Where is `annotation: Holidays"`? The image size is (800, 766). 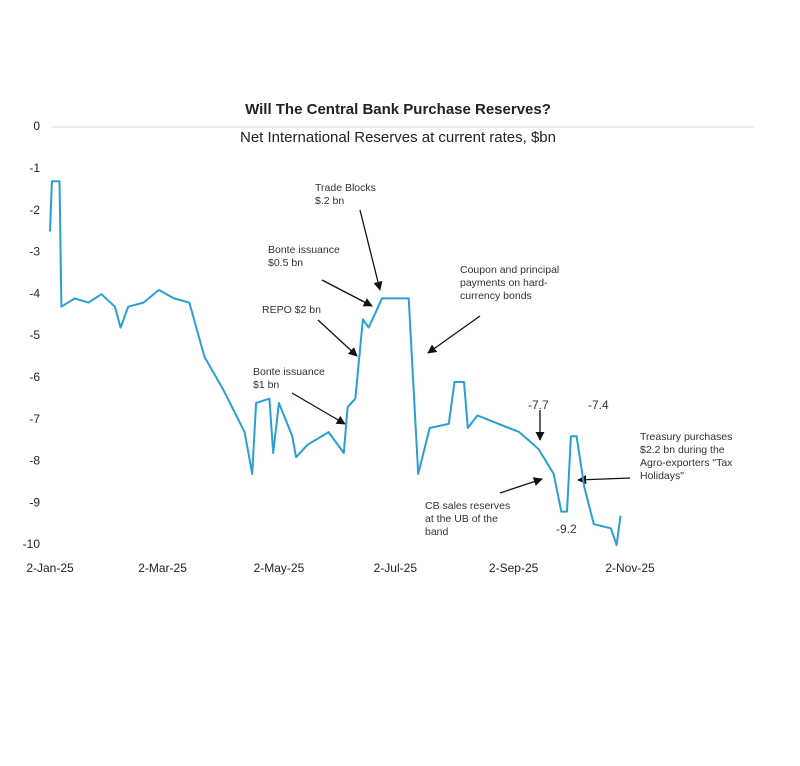 annotation: Holidays" is located at coordinates (662, 476).